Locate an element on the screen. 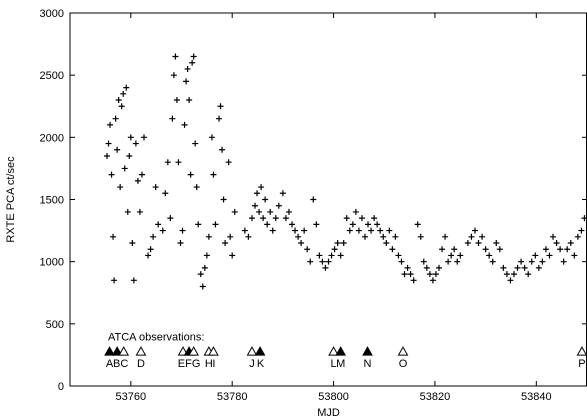  atca-label: P is located at coordinates (581, 364).